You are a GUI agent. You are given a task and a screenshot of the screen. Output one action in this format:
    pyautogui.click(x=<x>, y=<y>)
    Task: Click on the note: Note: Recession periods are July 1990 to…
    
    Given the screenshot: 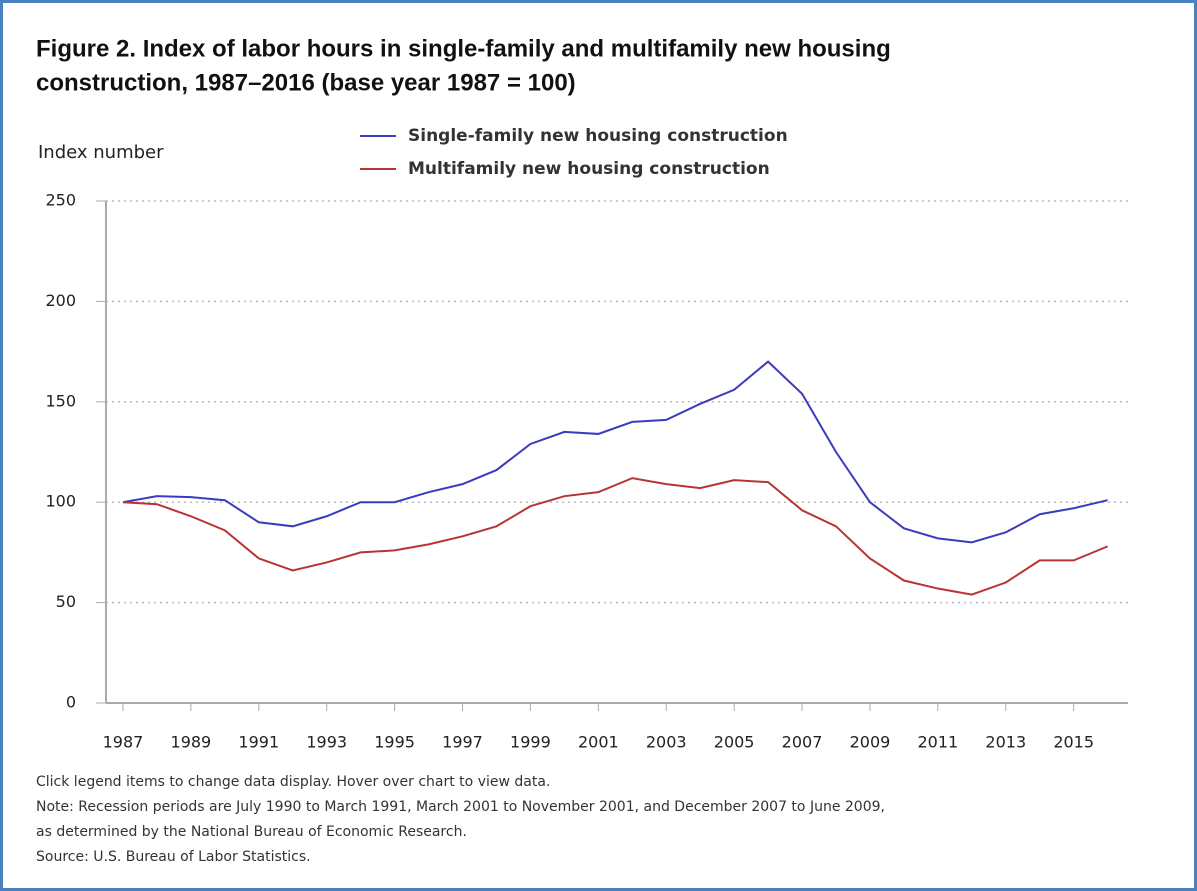 What is the action you would take?
    pyautogui.click(x=460, y=807)
    